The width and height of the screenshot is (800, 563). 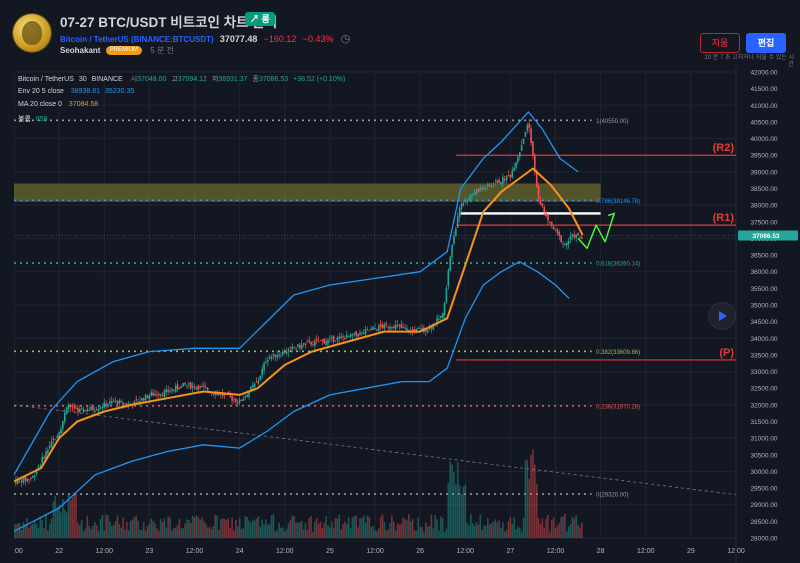 What do you see at coordinates (32, 33) in the screenshot?
I see `author-avatar` at bounding box center [32, 33].